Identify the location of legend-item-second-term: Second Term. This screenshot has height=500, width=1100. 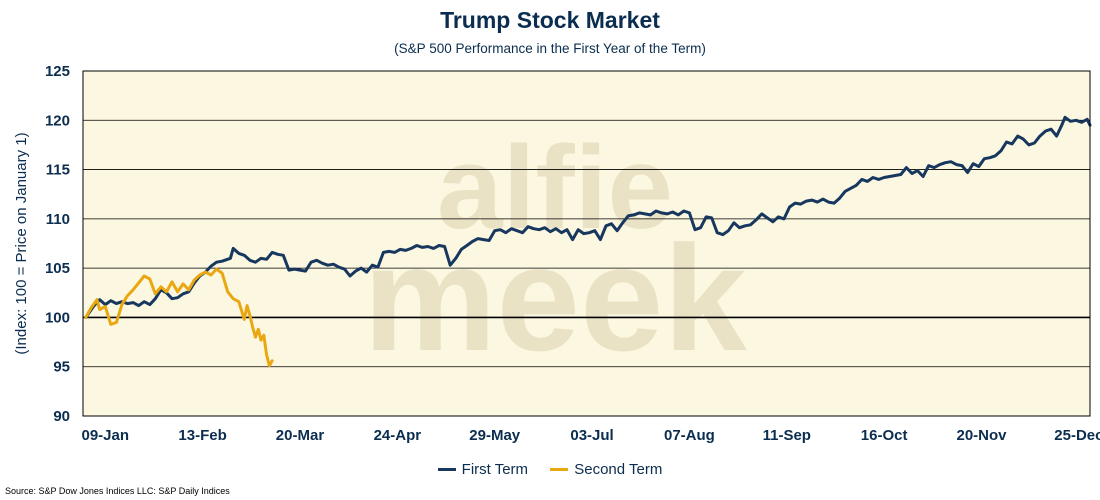
(606, 469).